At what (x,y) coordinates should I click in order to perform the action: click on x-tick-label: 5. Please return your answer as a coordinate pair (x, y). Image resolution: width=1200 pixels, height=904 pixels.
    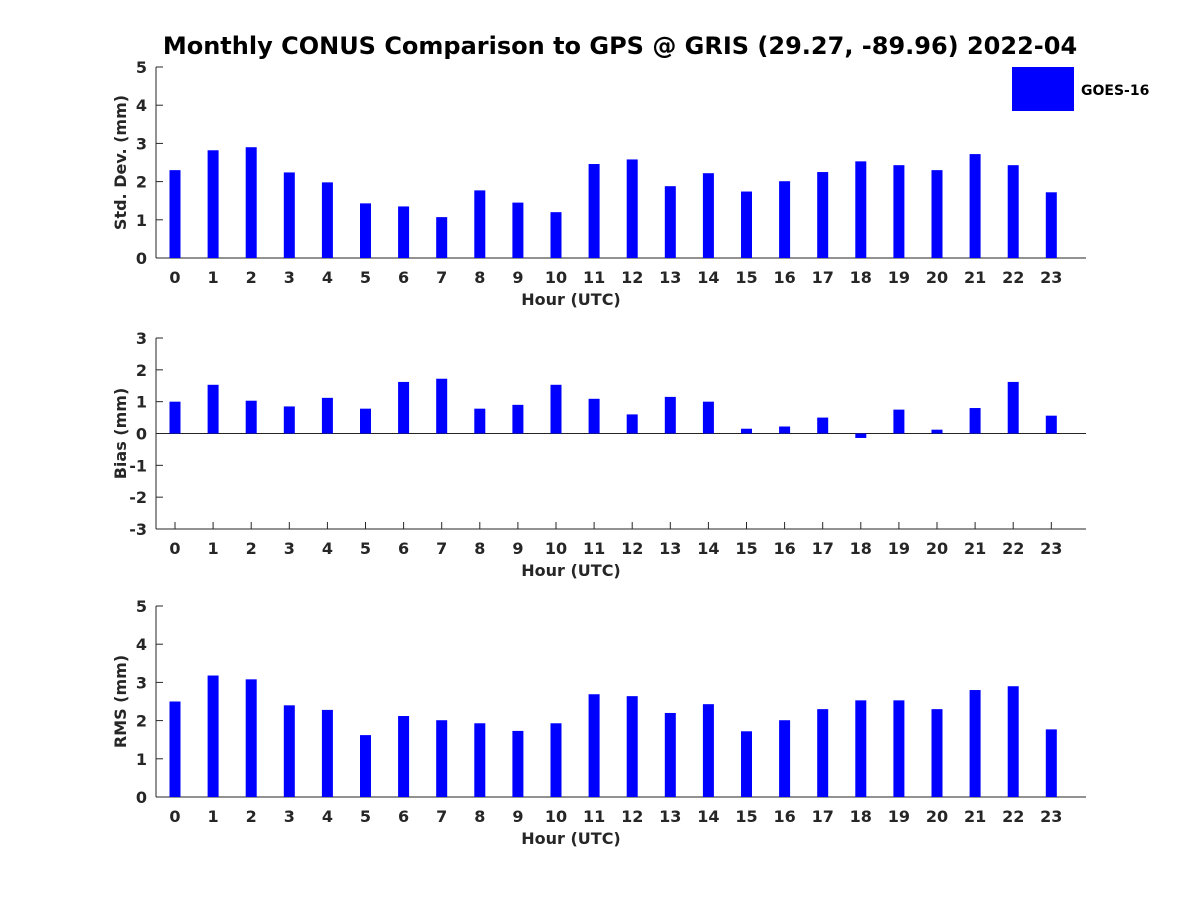
    Looking at the image, I should click on (365, 548).